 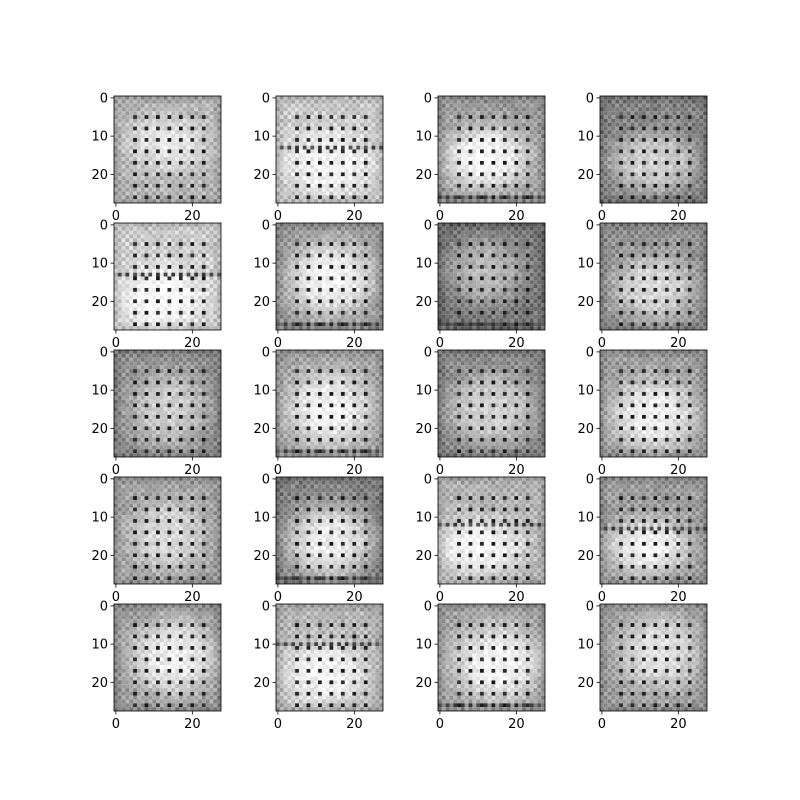 I want to click on axes-frame, so click(x=329, y=276).